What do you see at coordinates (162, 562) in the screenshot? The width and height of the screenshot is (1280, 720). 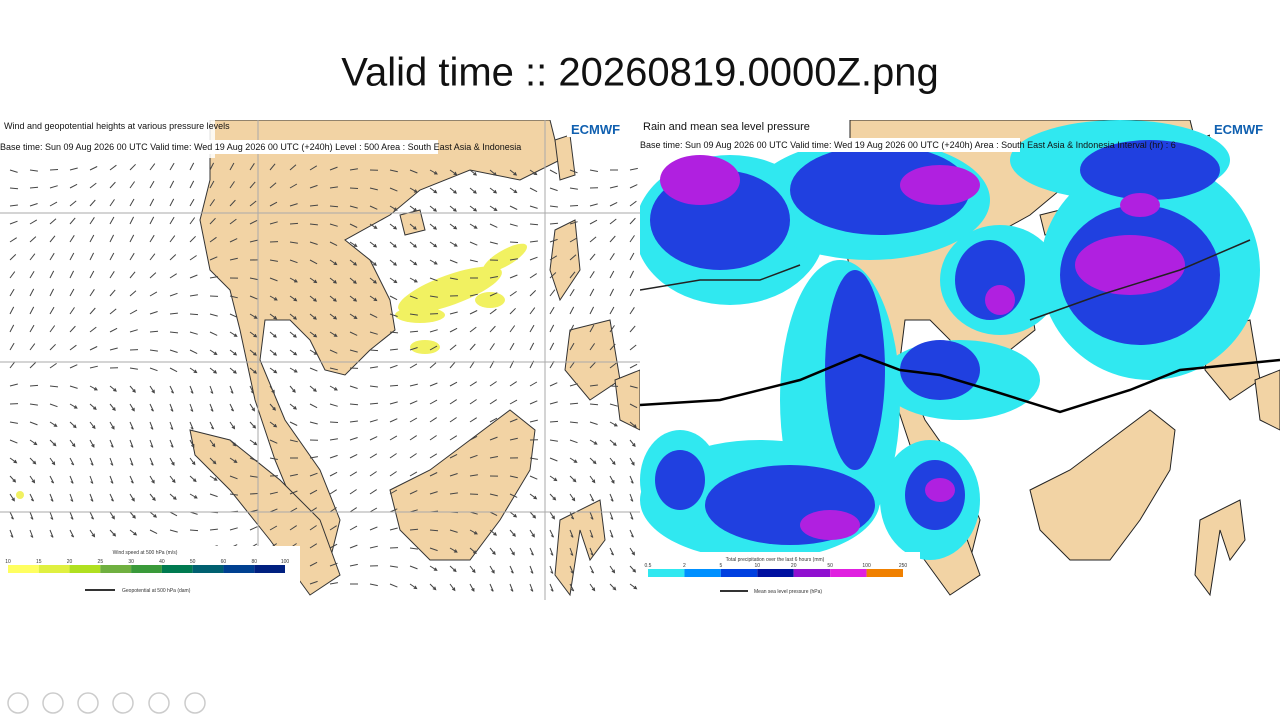 I see `legend-tick-label: 40` at bounding box center [162, 562].